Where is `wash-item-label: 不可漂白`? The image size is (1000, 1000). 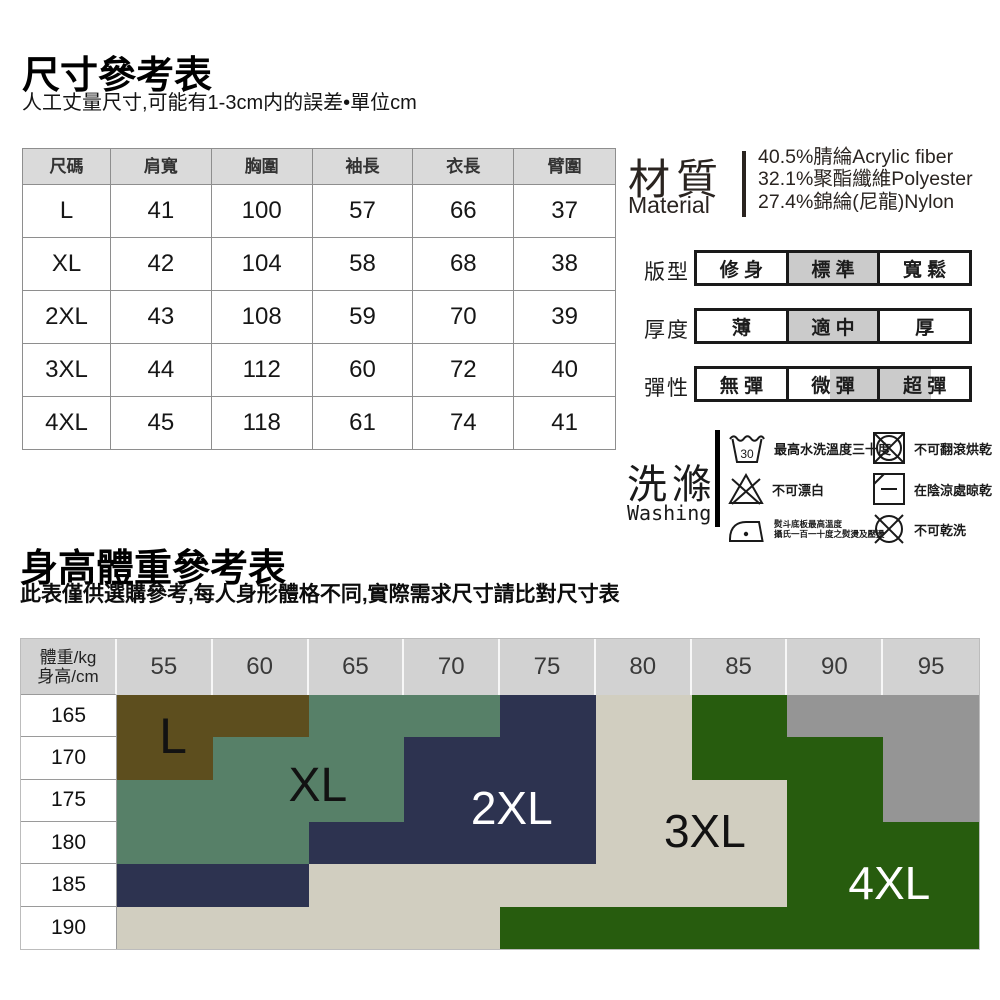
wash-item-label: 不可漂白 is located at coordinates (798, 490).